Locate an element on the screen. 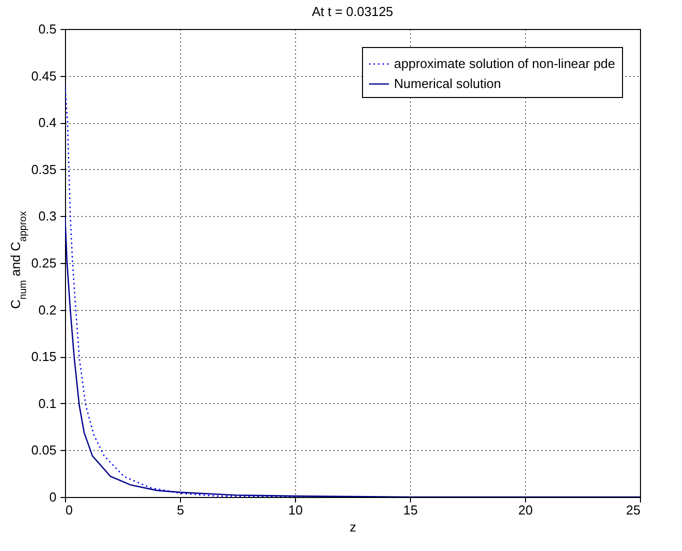 Image resolution: width=682 pixels, height=551 pixels. legend-label: approximate solution of non-linear pde is located at coordinates (505, 63).